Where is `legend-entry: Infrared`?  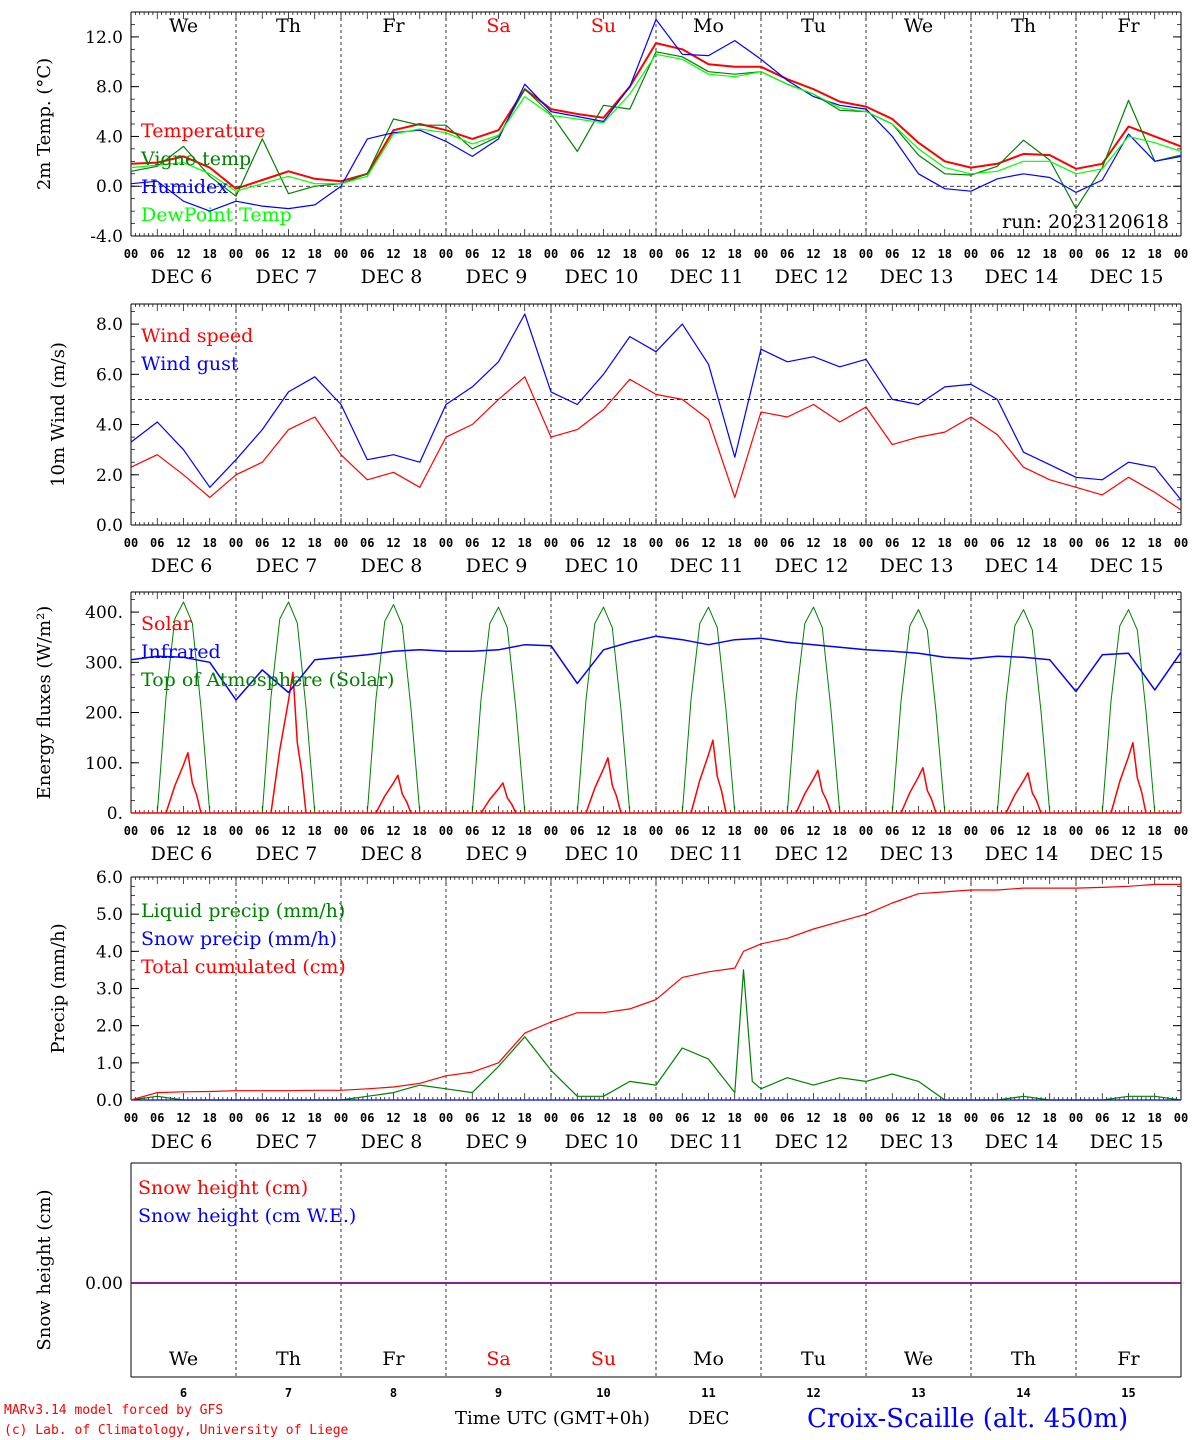 legend-entry: Infrared is located at coordinates (181, 652).